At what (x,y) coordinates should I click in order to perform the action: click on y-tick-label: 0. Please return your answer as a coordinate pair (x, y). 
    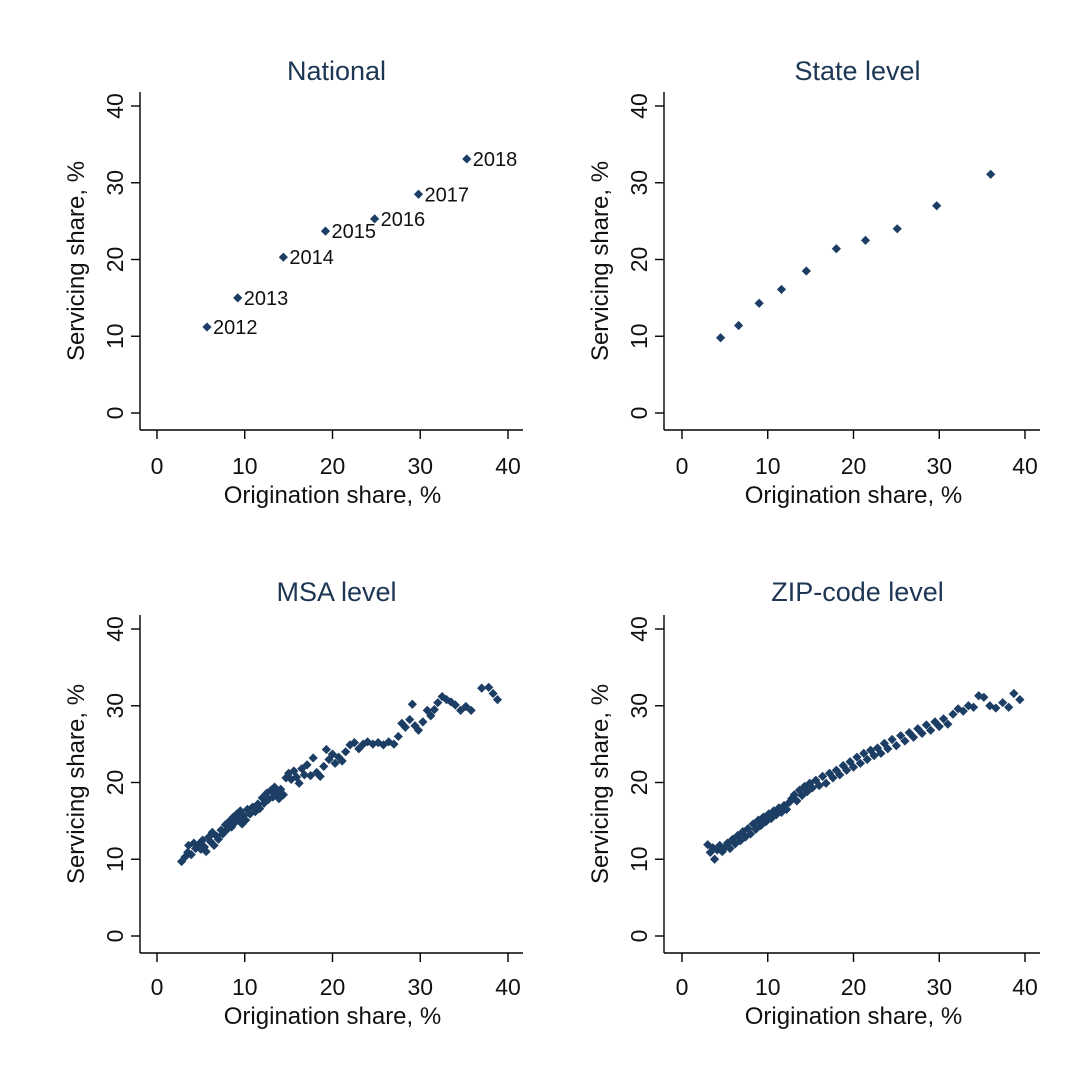
    Looking at the image, I should click on (115, 413).